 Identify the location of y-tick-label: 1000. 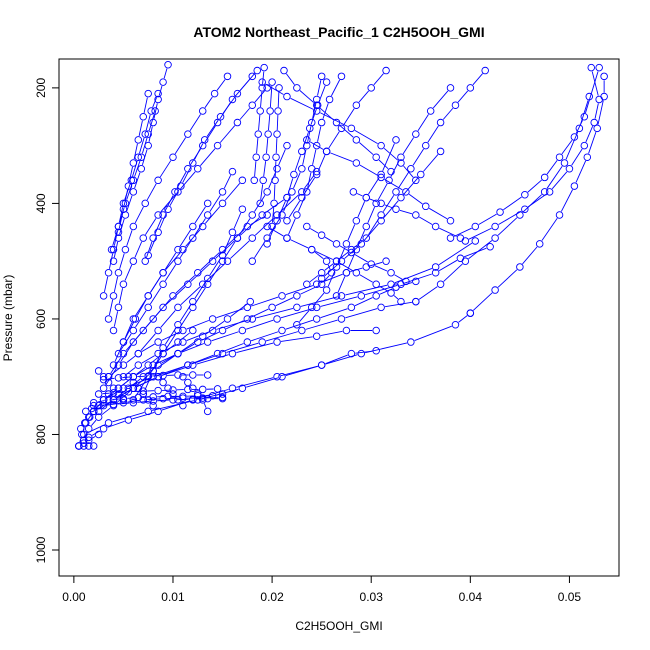
(41, 549).